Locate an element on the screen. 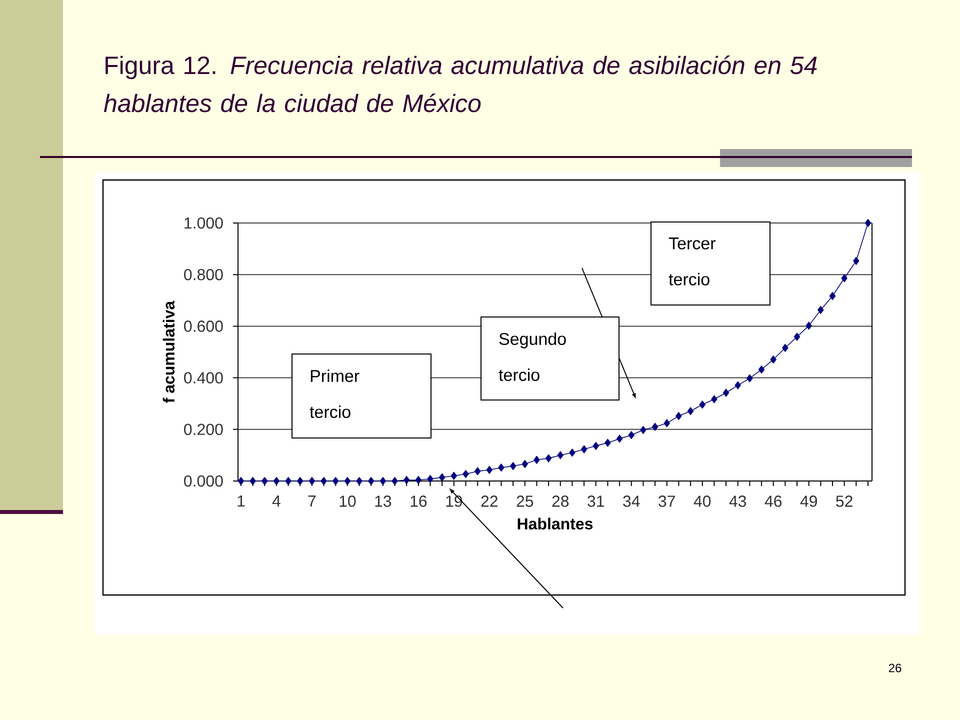  x-tick-label: 10 is located at coordinates (348, 501).